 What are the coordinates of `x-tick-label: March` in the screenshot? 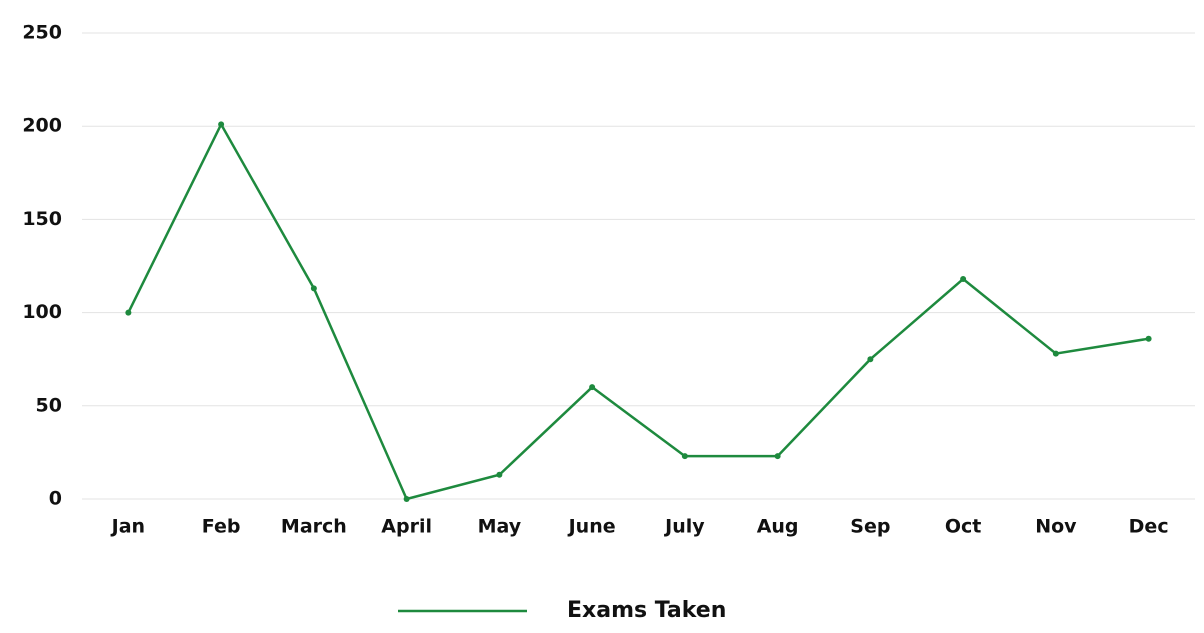 It's located at (314, 527).